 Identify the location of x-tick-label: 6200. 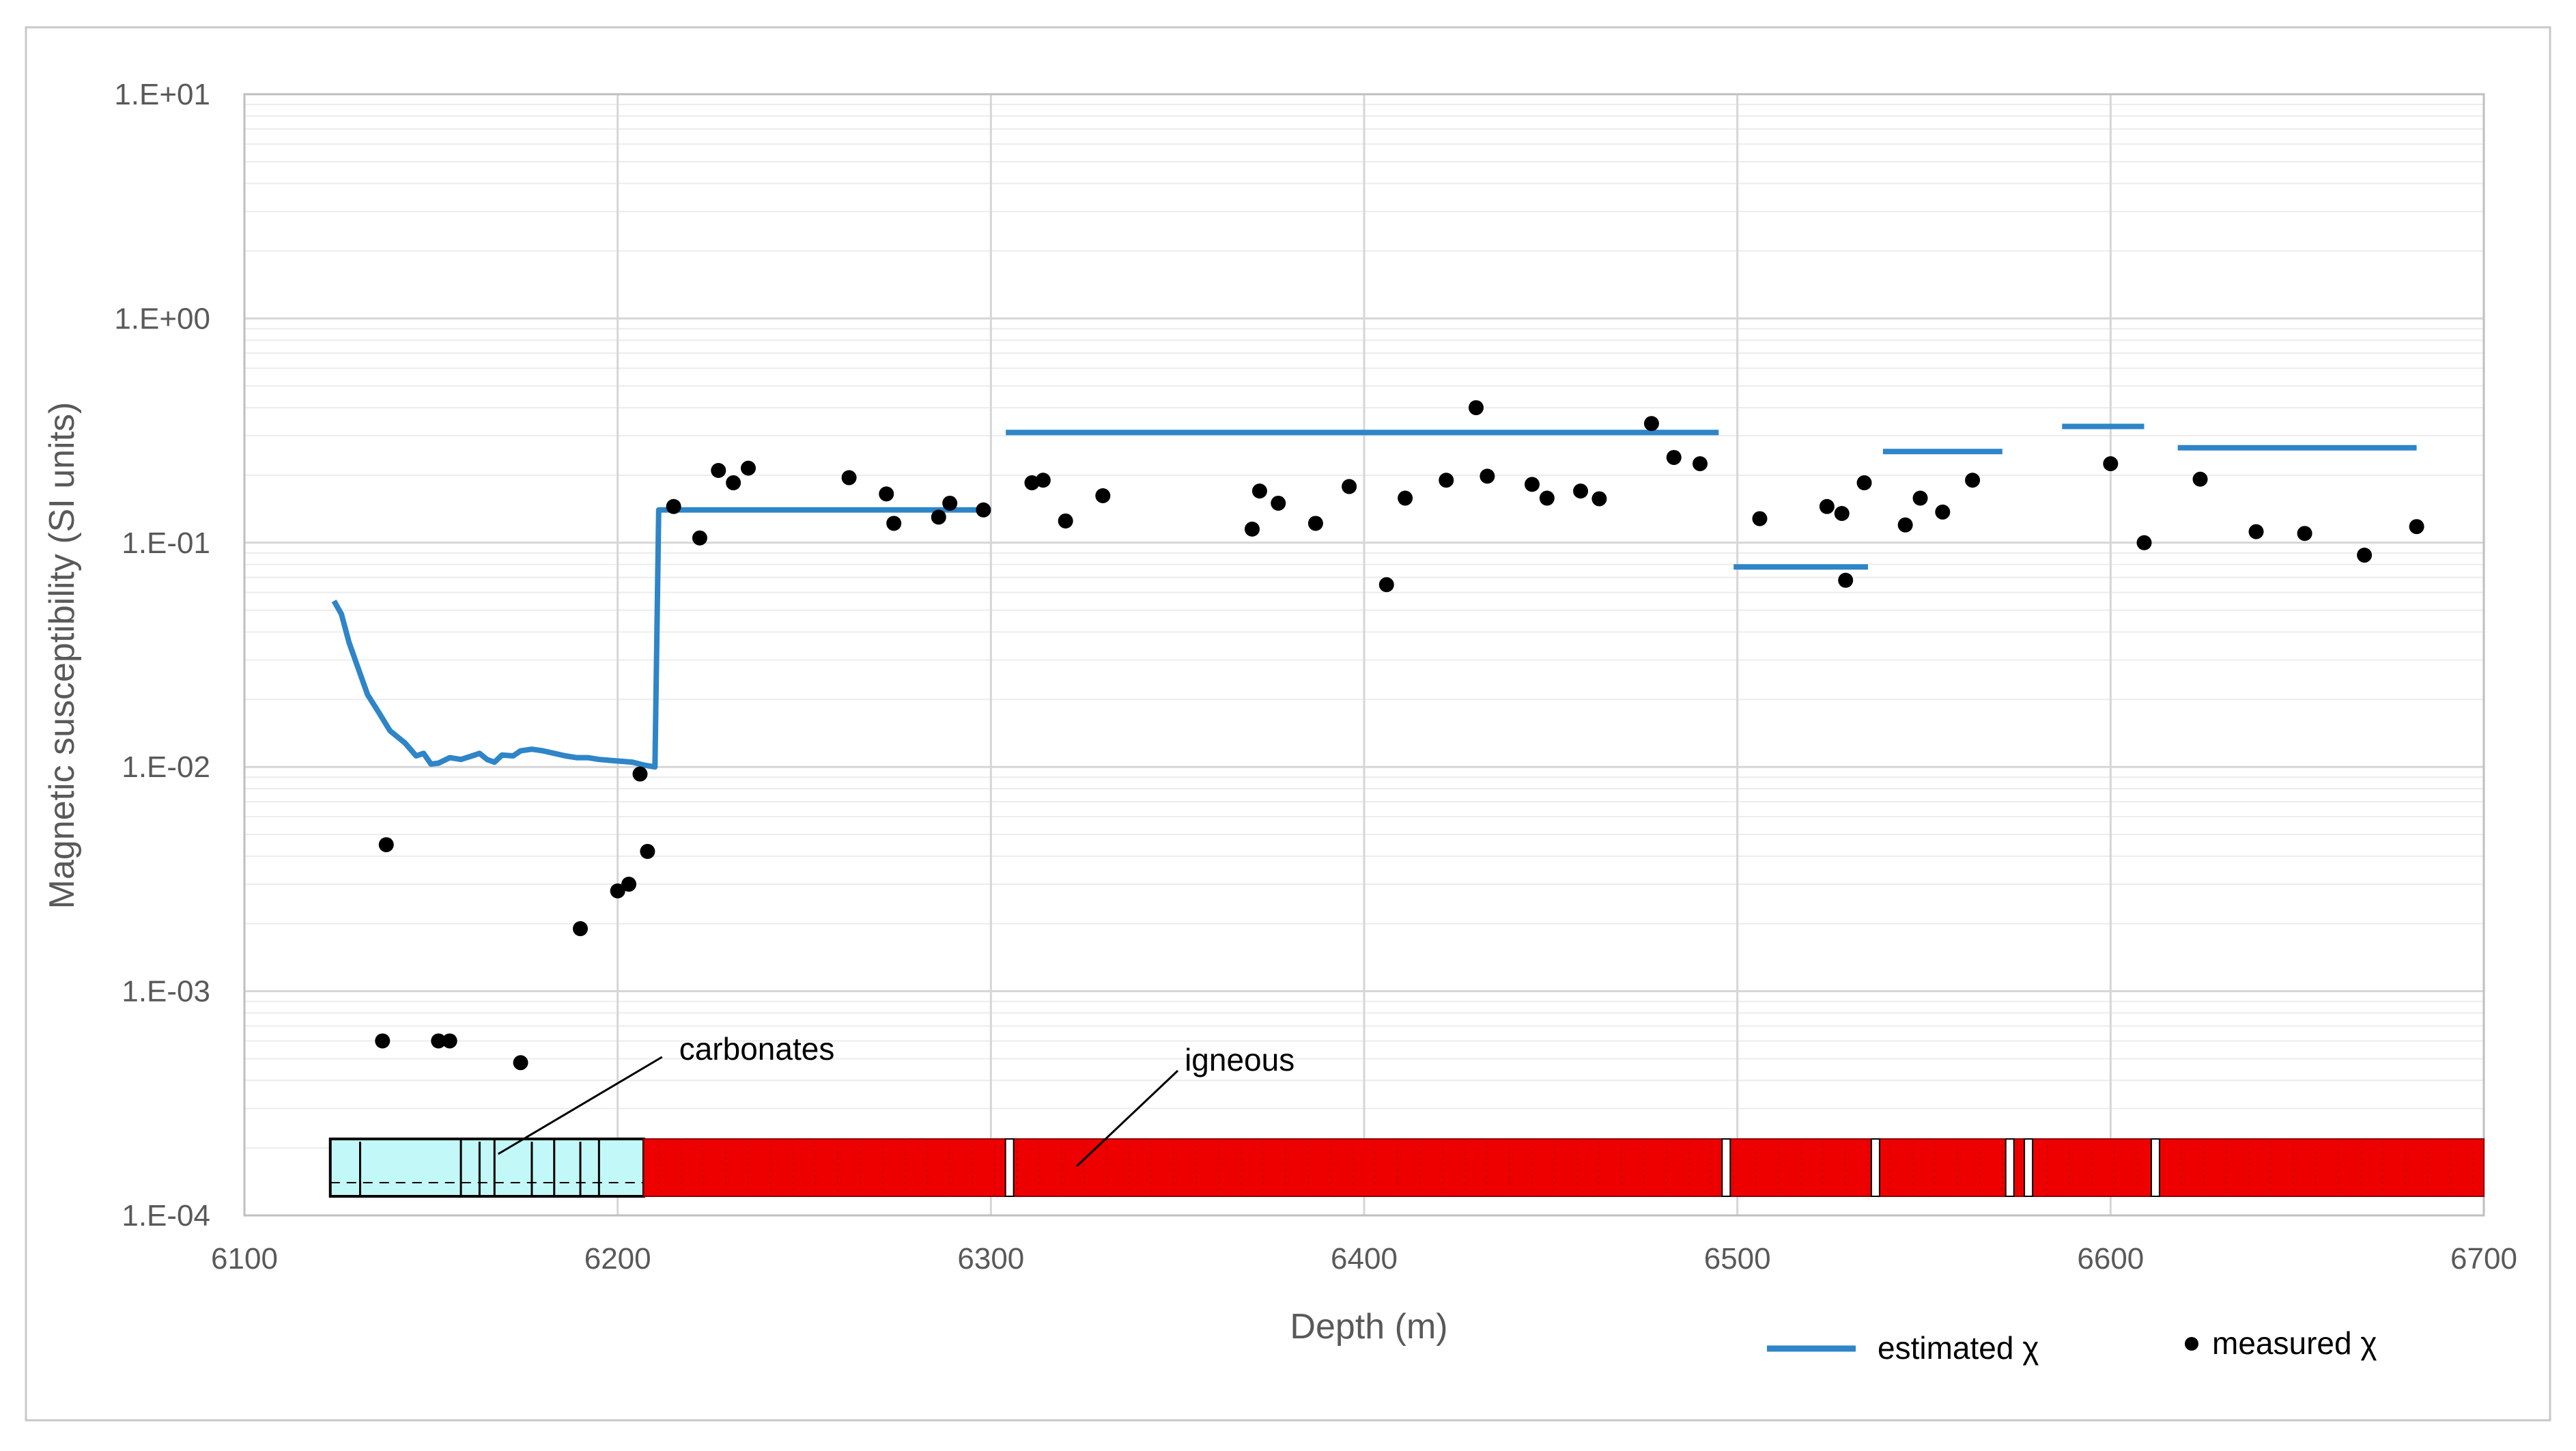
(617, 1259).